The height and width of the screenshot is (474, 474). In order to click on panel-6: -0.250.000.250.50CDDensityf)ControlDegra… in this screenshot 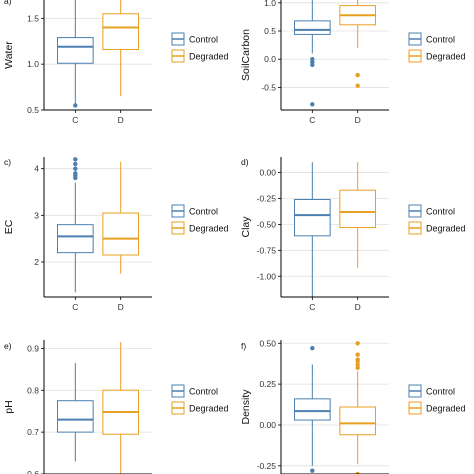, I will do `click(353, 406)`.